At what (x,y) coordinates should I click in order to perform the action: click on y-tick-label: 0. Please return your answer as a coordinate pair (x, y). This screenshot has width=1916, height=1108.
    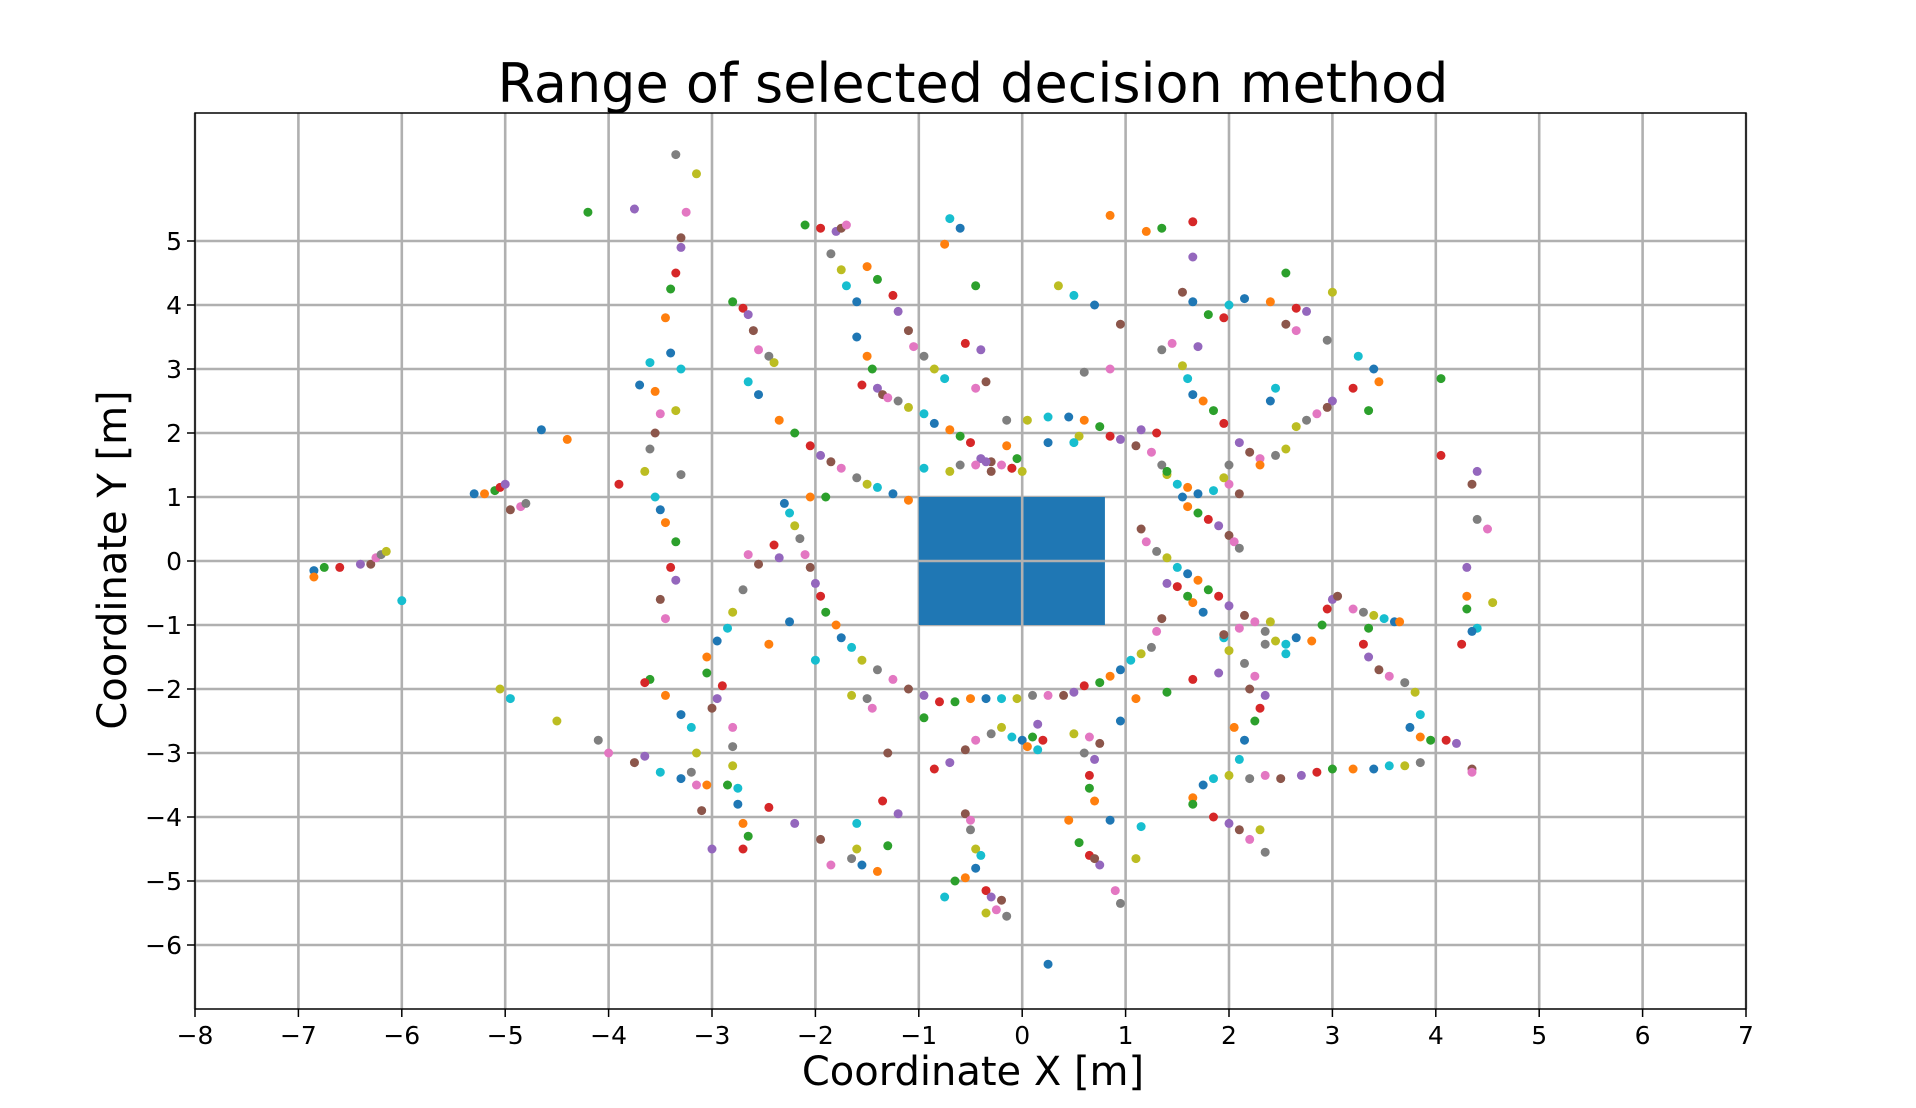
    Looking at the image, I should click on (174, 561).